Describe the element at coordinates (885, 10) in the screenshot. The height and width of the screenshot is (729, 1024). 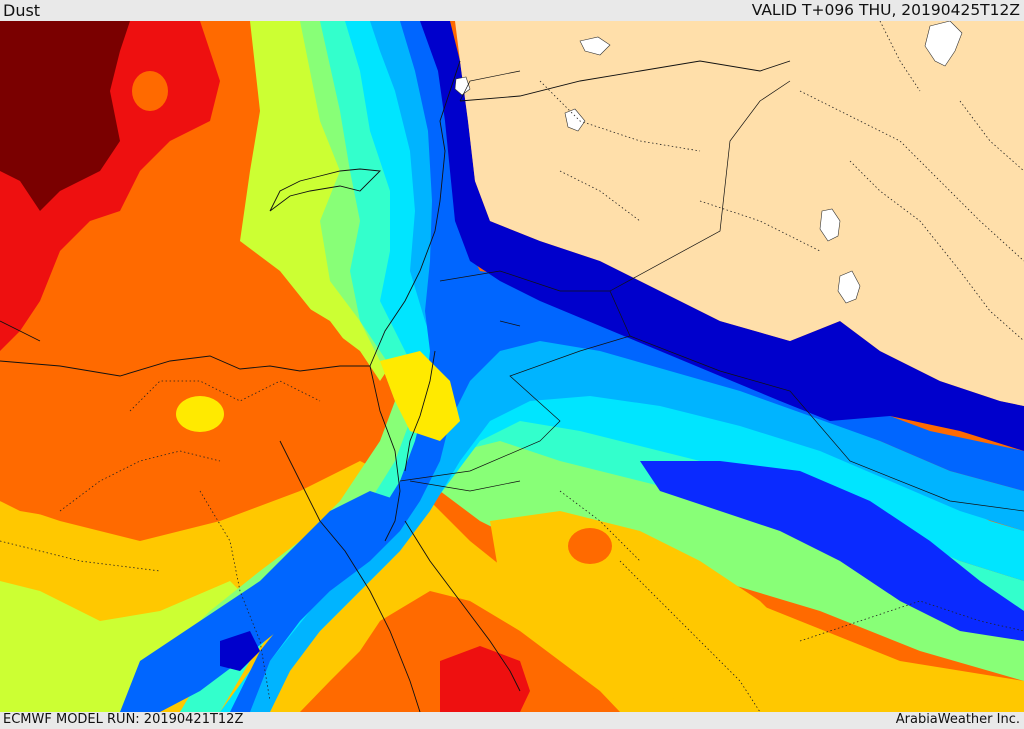
I see `valid-time-label: VALID T+096 THU, 20190425T12Z` at that location.